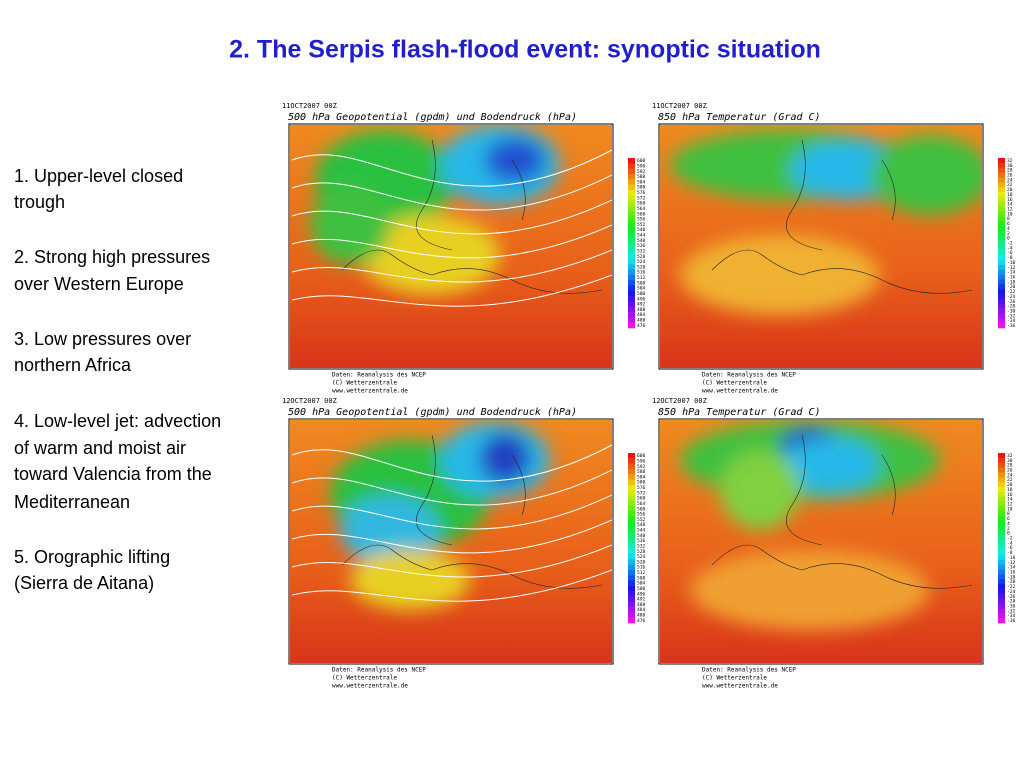 The height and width of the screenshot is (768, 1024). I want to click on colorbar-label: -30, so click(1011, 312).